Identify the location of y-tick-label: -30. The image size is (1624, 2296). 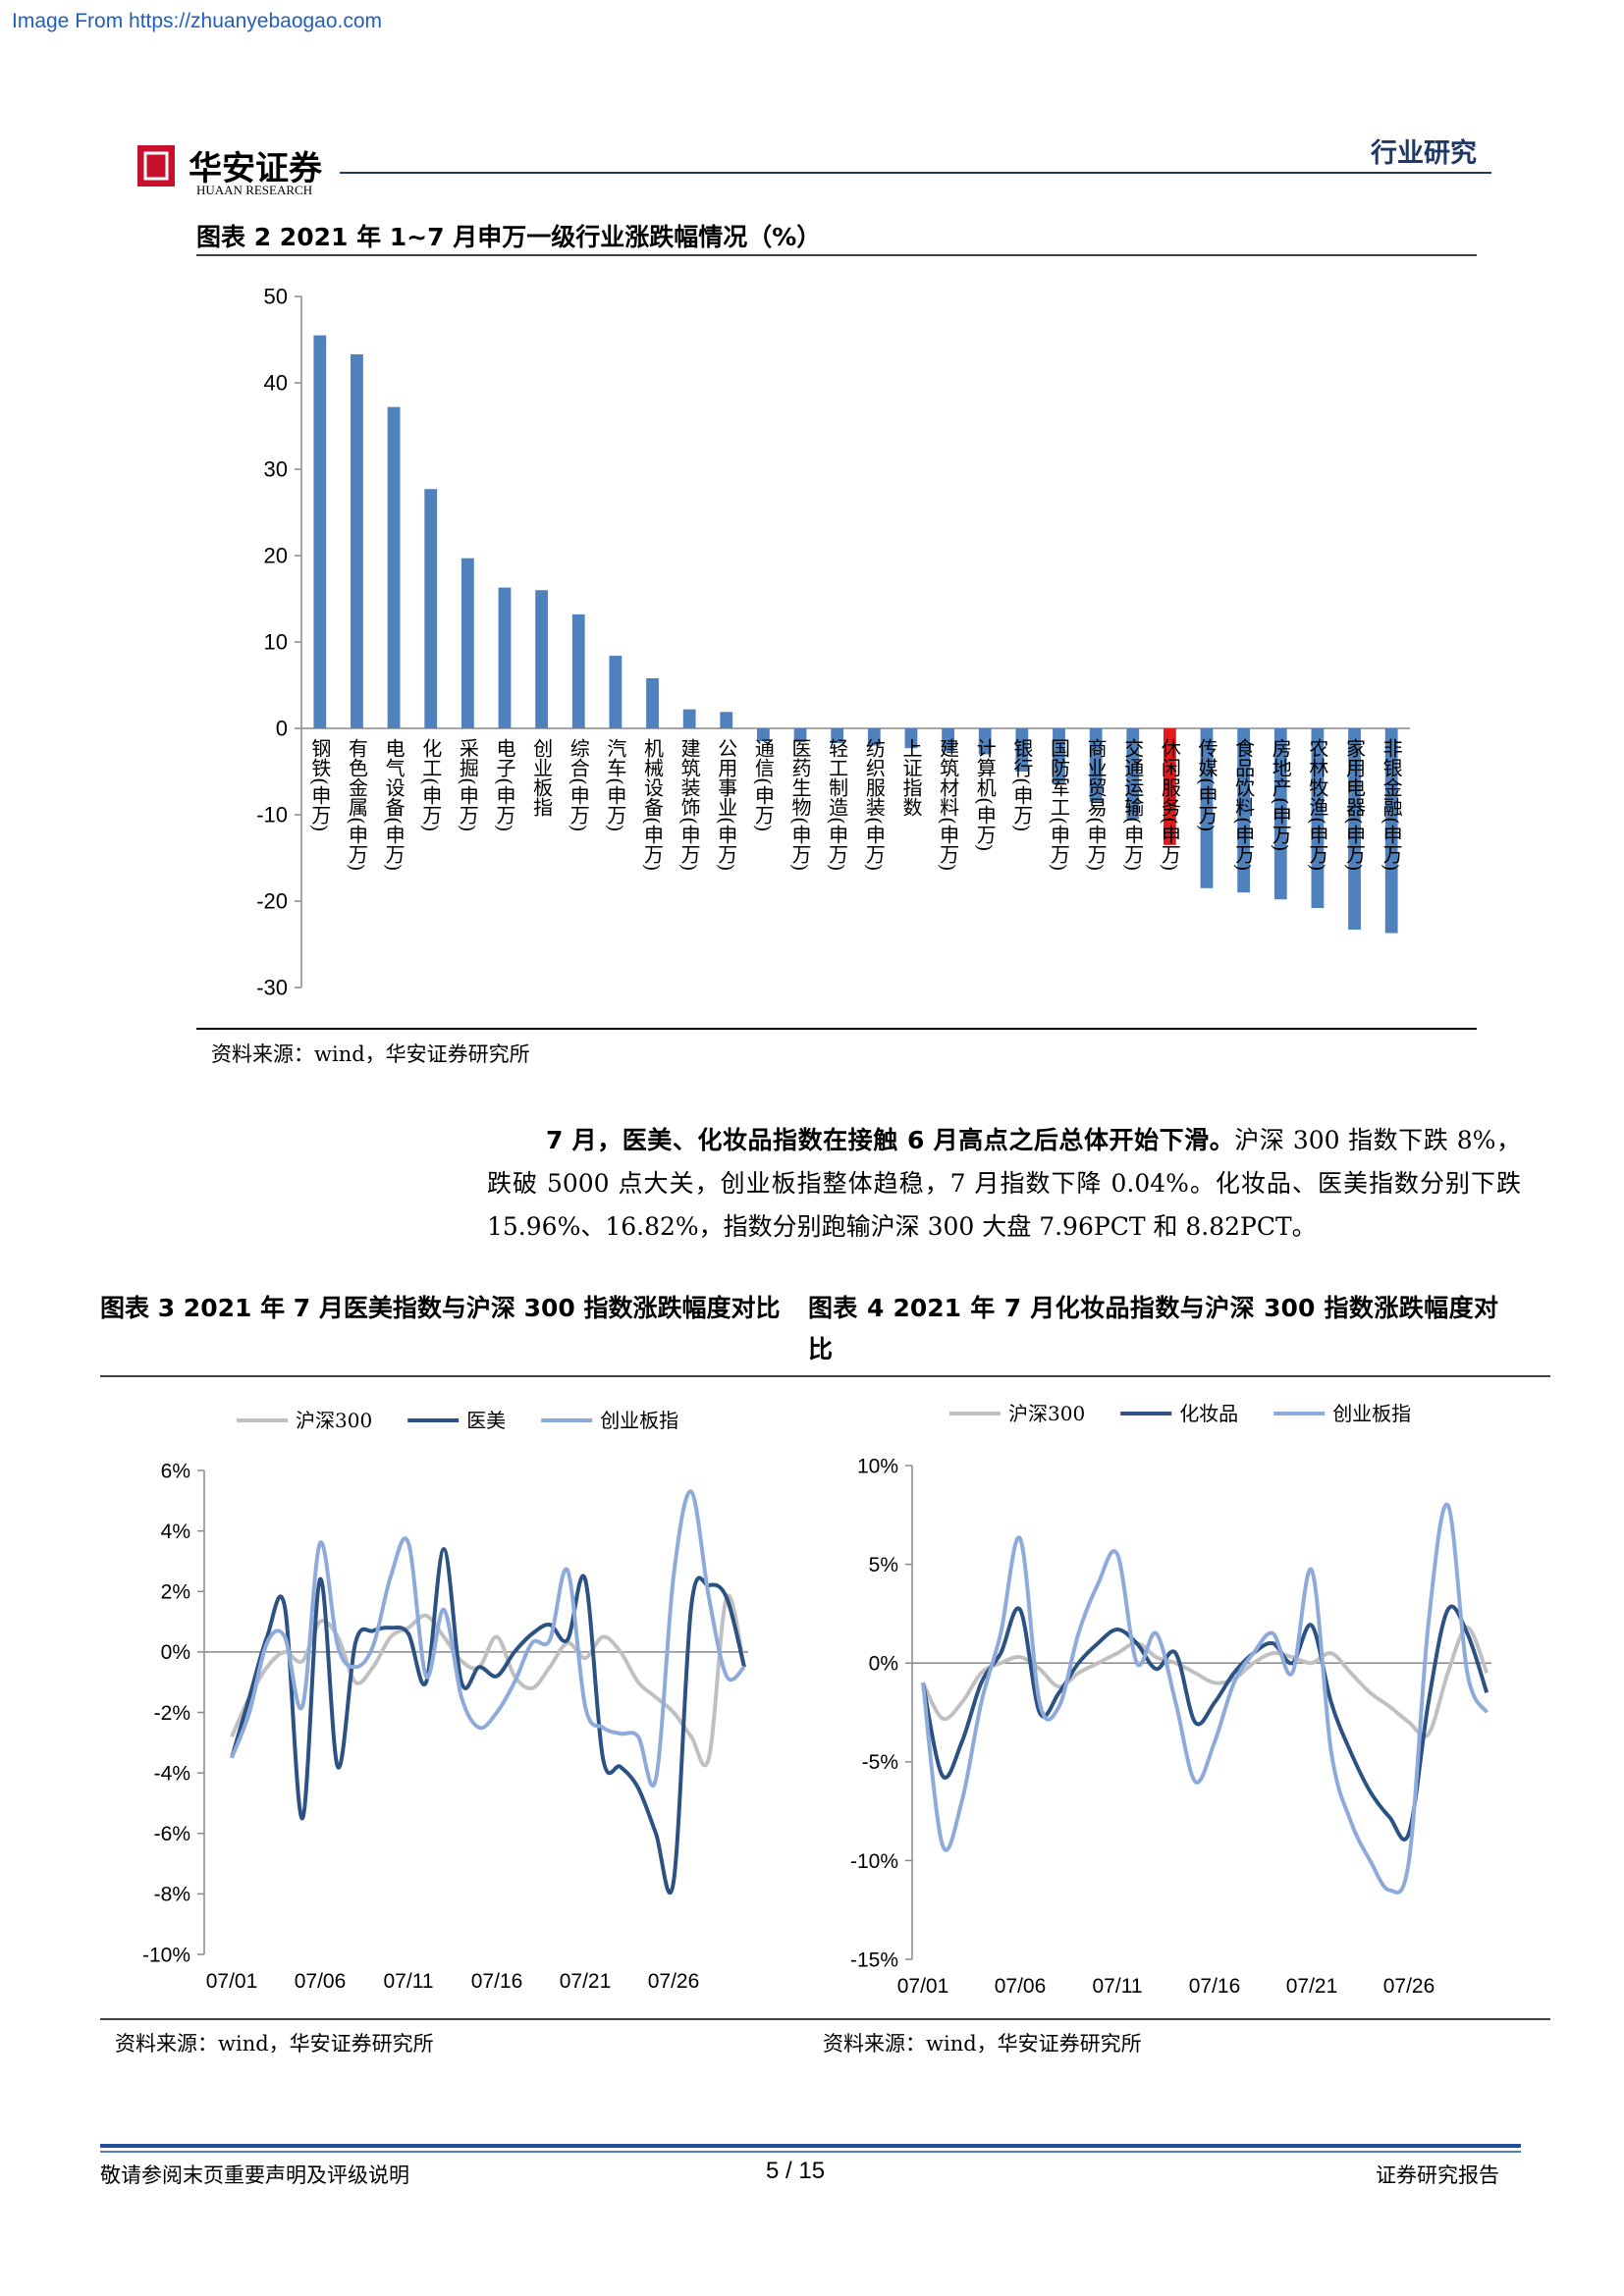
(272, 988).